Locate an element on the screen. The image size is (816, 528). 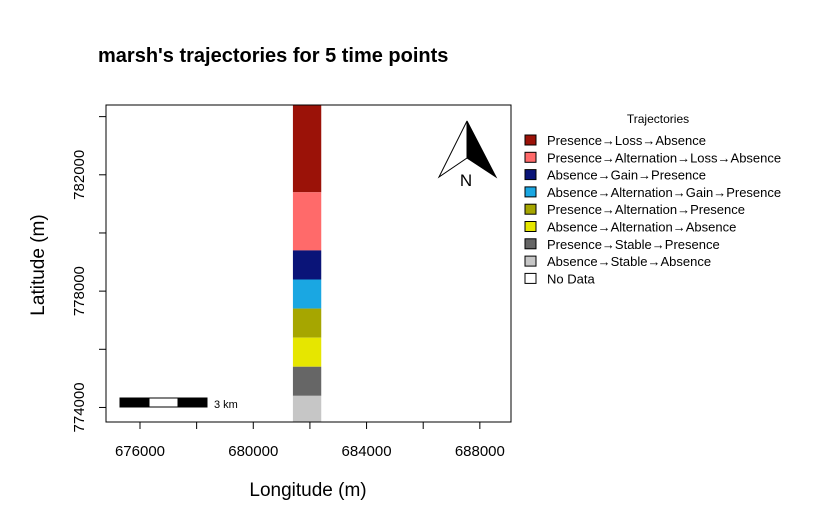
legend-label: No Data is located at coordinates (571, 278).